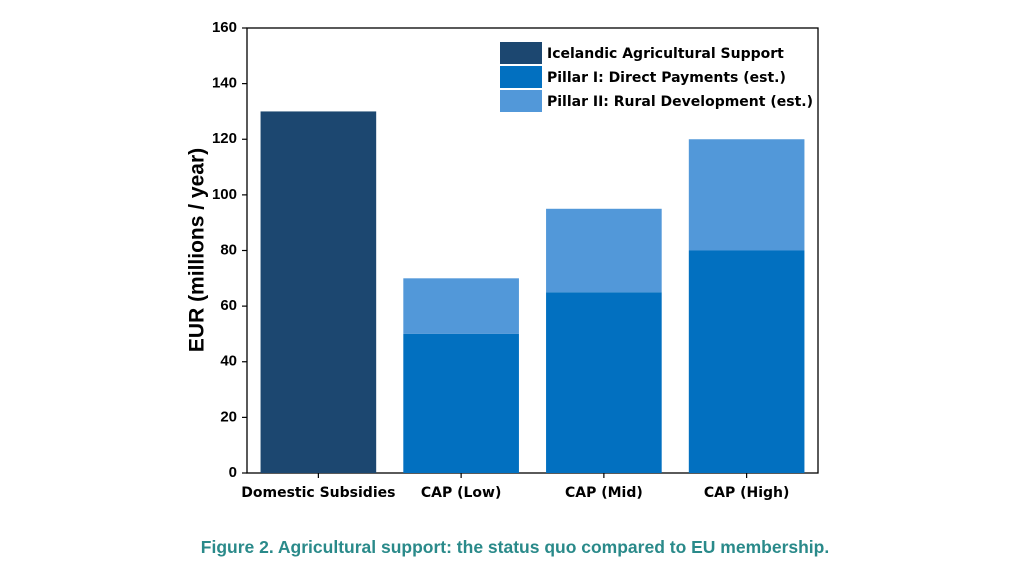 This screenshot has height=567, width=1030. Describe the element at coordinates (461, 403) in the screenshot. I see `bar-cap-low-pillar-i-direct-payments-est` at that location.